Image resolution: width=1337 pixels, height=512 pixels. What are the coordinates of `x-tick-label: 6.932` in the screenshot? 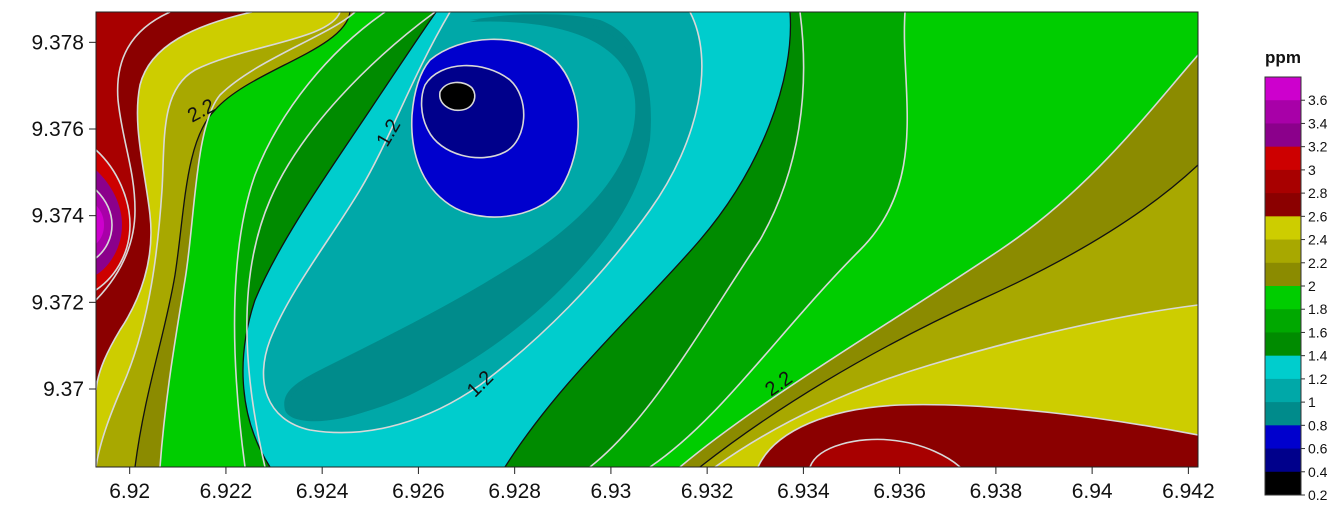 It's located at (707, 491).